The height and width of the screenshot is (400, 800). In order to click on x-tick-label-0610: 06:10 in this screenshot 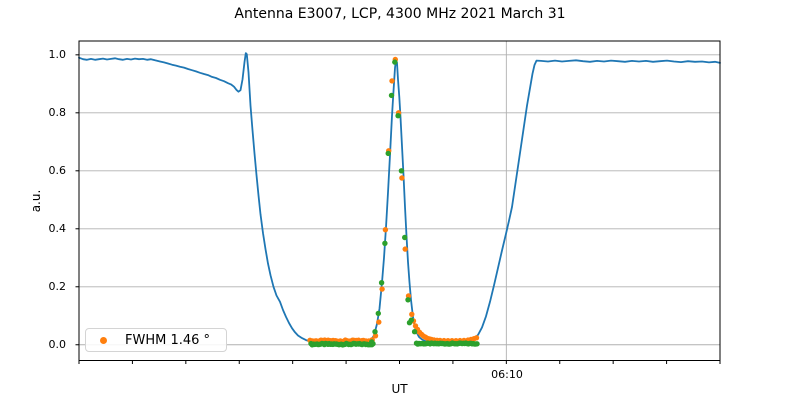, I will do `click(507, 374)`.